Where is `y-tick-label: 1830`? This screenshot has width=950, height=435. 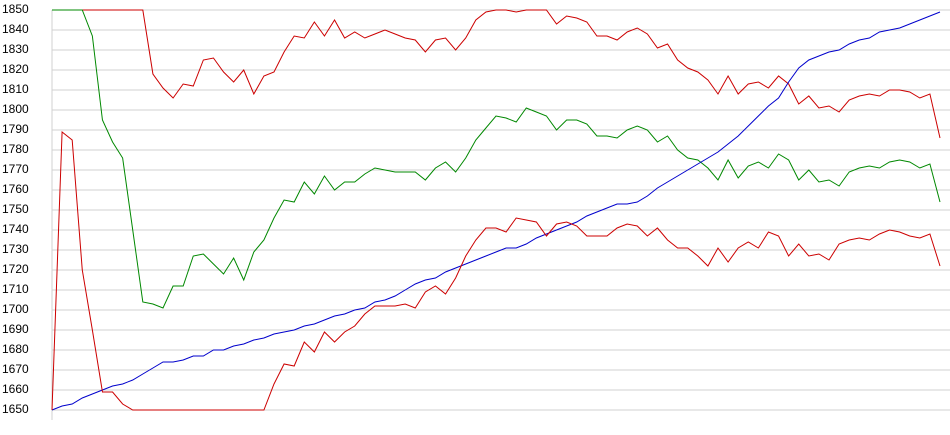 y-tick-label: 1830 is located at coordinates (15, 49).